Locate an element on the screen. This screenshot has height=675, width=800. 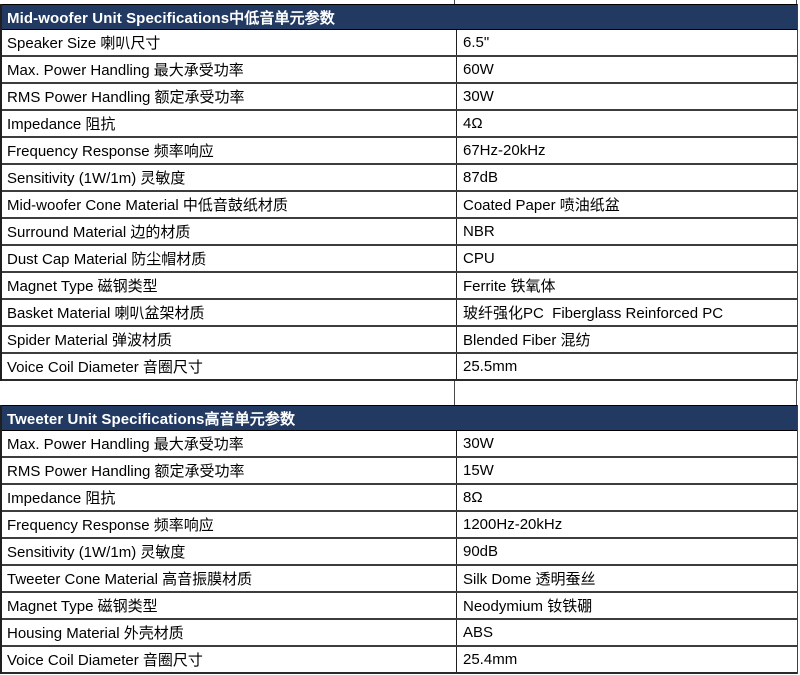
sheet-top-margin is located at coordinates (400, 2).